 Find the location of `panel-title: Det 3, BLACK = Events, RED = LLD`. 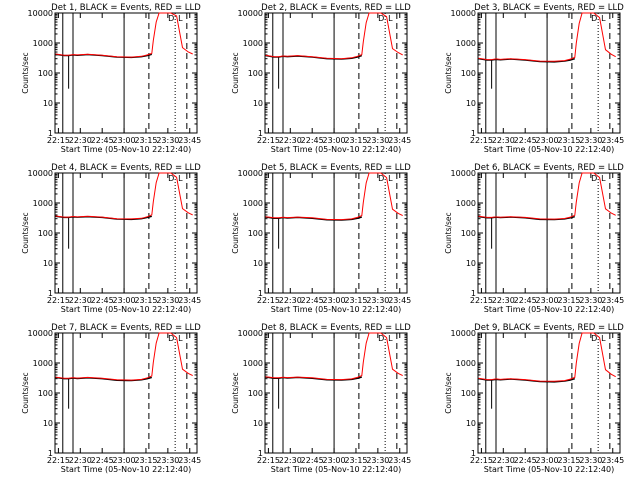

panel-title: Det 3, BLACK = Events, RED = LLD is located at coordinates (549, 8).